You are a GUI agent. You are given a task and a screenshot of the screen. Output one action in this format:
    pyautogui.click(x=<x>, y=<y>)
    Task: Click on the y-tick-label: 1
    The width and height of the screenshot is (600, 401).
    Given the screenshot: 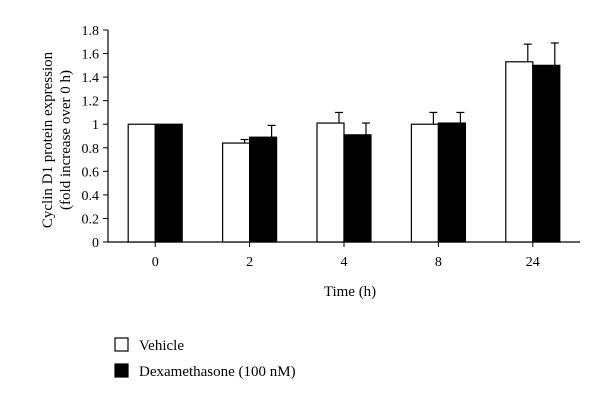 What is the action you would take?
    pyautogui.click(x=95, y=125)
    